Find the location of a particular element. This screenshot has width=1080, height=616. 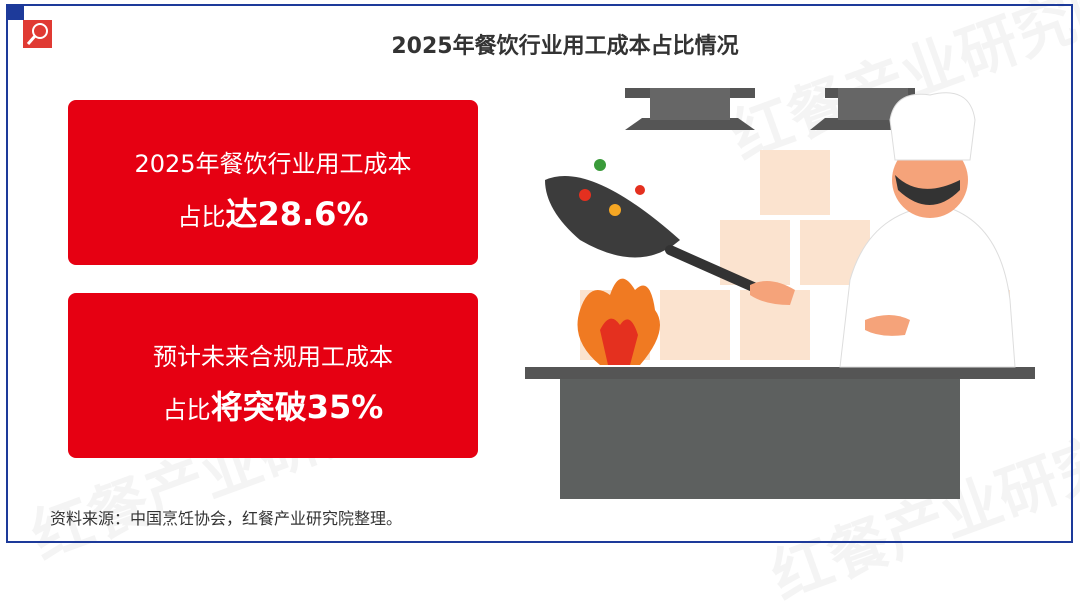

card-line1: 预计未来合规用工成本 is located at coordinates (273, 357).